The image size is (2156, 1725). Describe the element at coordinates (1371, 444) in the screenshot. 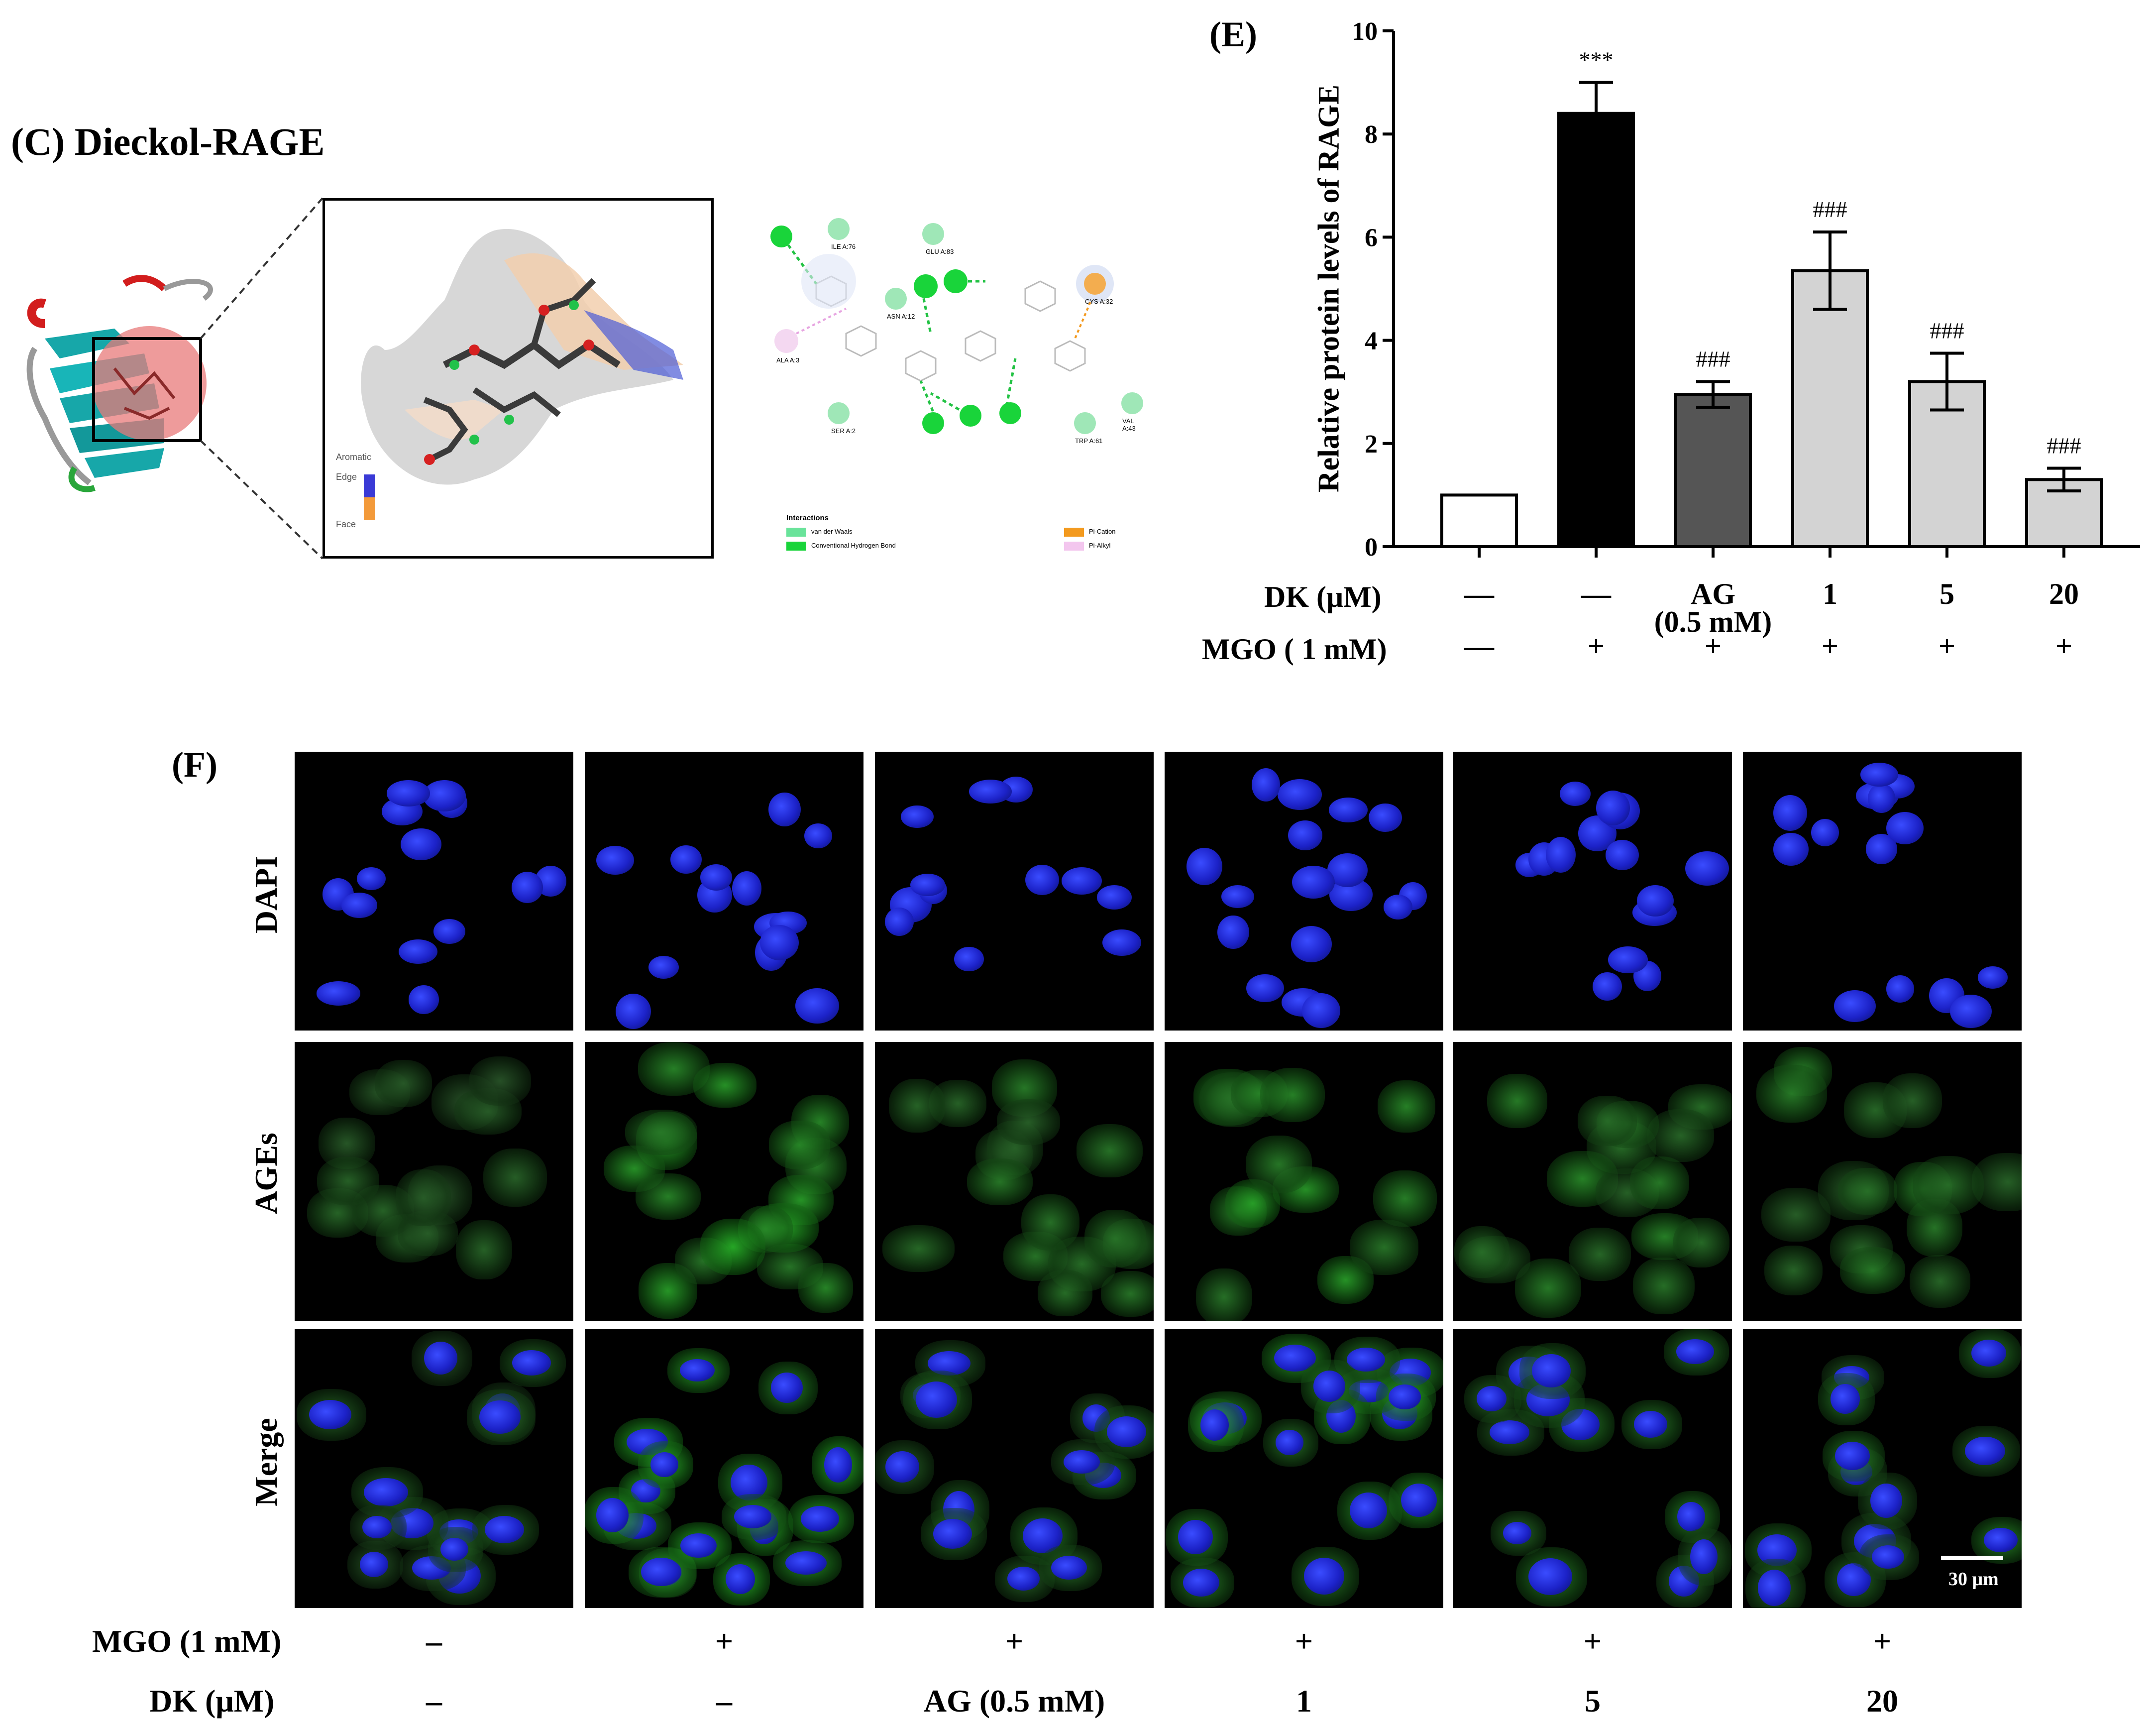

I see `y-tick-label: 2` at that location.